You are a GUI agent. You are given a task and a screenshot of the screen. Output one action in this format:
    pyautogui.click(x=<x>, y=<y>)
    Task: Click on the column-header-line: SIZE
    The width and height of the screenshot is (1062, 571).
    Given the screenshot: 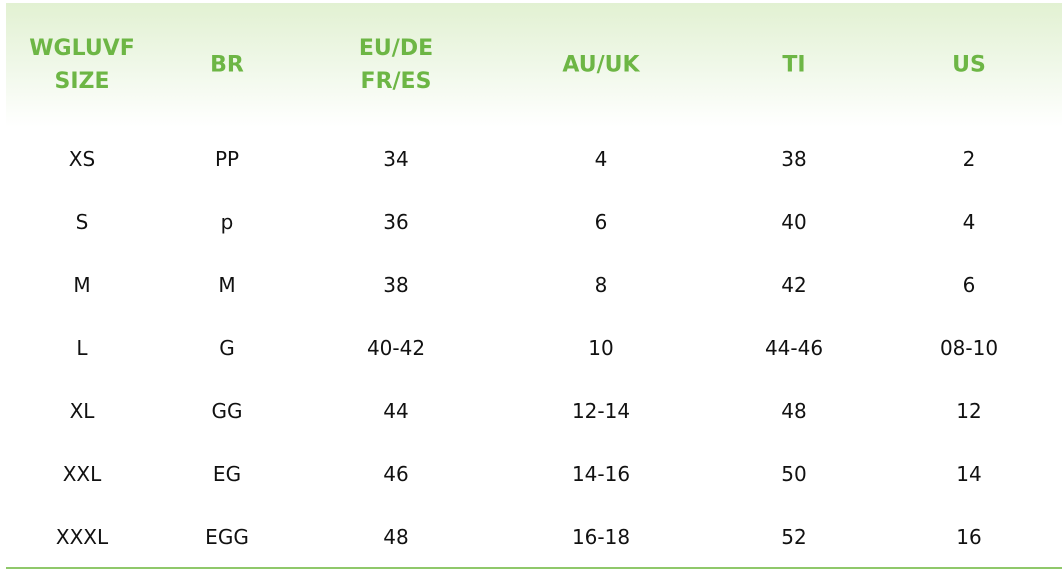 What is the action you would take?
    pyautogui.click(x=82, y=81)
    